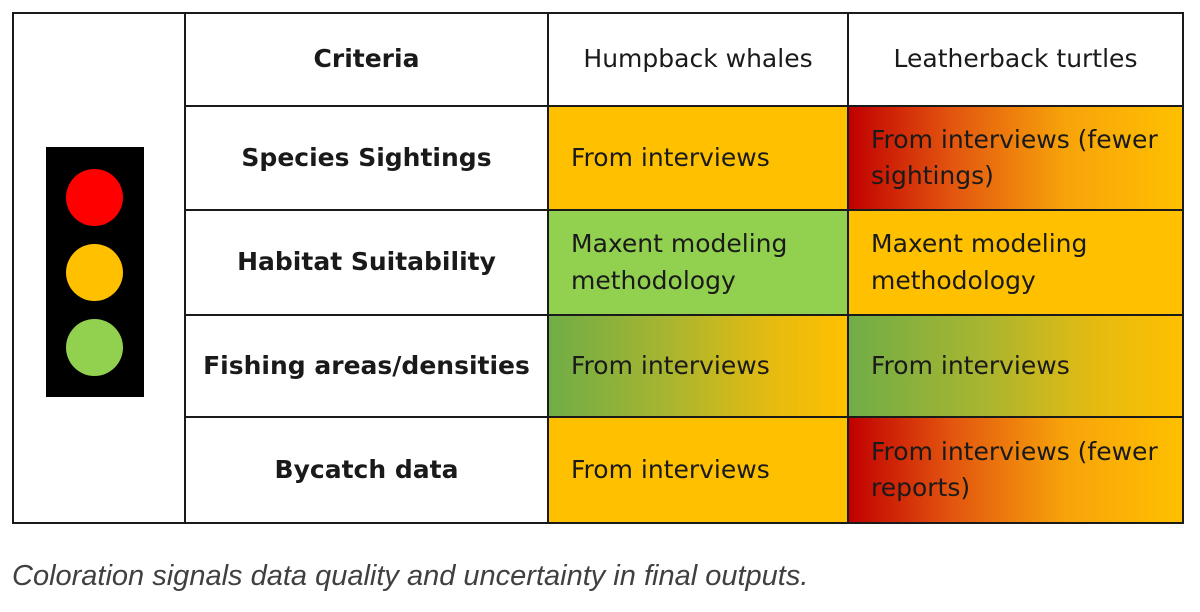  Describe the element at coordinates (1015, 367) in the screenshot. I see `leatherback-fishing-areas-cell: From interviews` at that location.